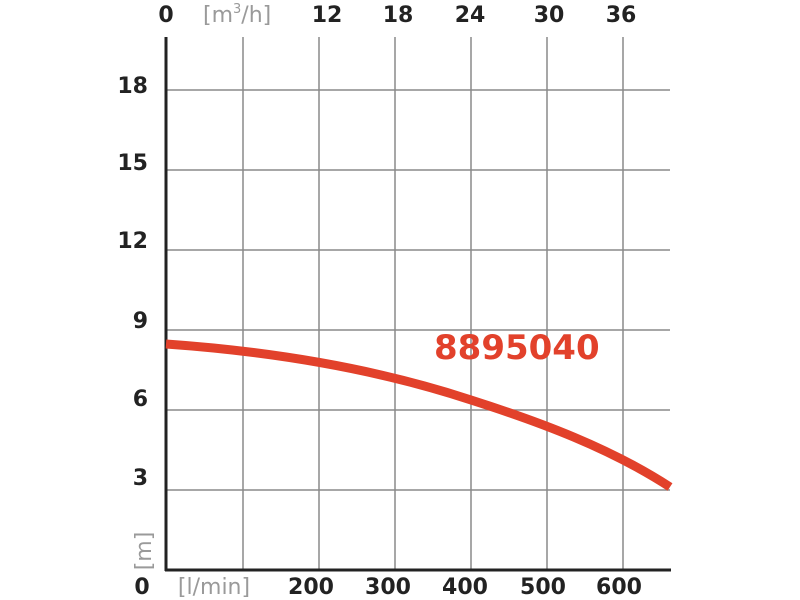 This screenshot has width=800, height=600. What do you see at coordinates (549, 15) in the screenshot?
I see `top-tick-30: 30` at bounding box center [549, 15].